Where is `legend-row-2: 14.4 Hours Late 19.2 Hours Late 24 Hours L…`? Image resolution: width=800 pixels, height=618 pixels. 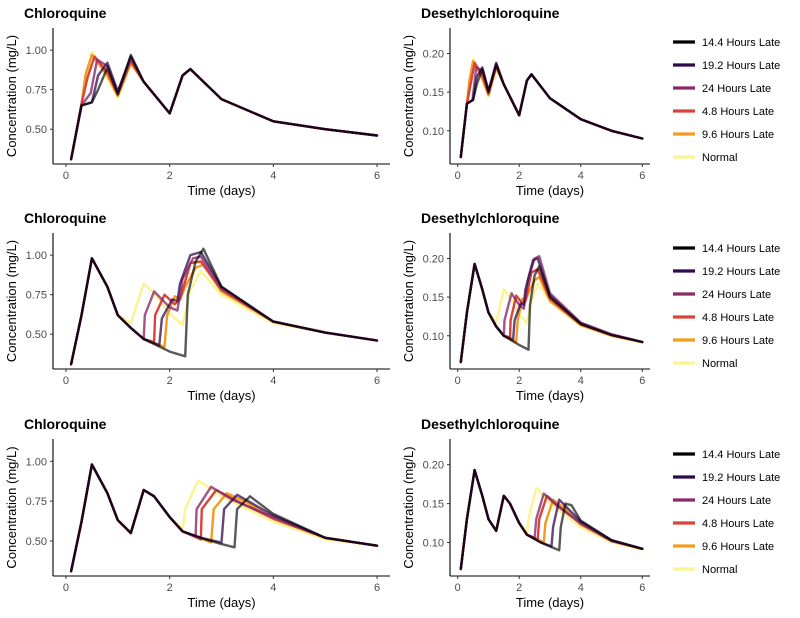 legend-row-2: 14.4 Hours Late 19.2 Hours Late 24 Hours L… is located at coordinates (726, 306).